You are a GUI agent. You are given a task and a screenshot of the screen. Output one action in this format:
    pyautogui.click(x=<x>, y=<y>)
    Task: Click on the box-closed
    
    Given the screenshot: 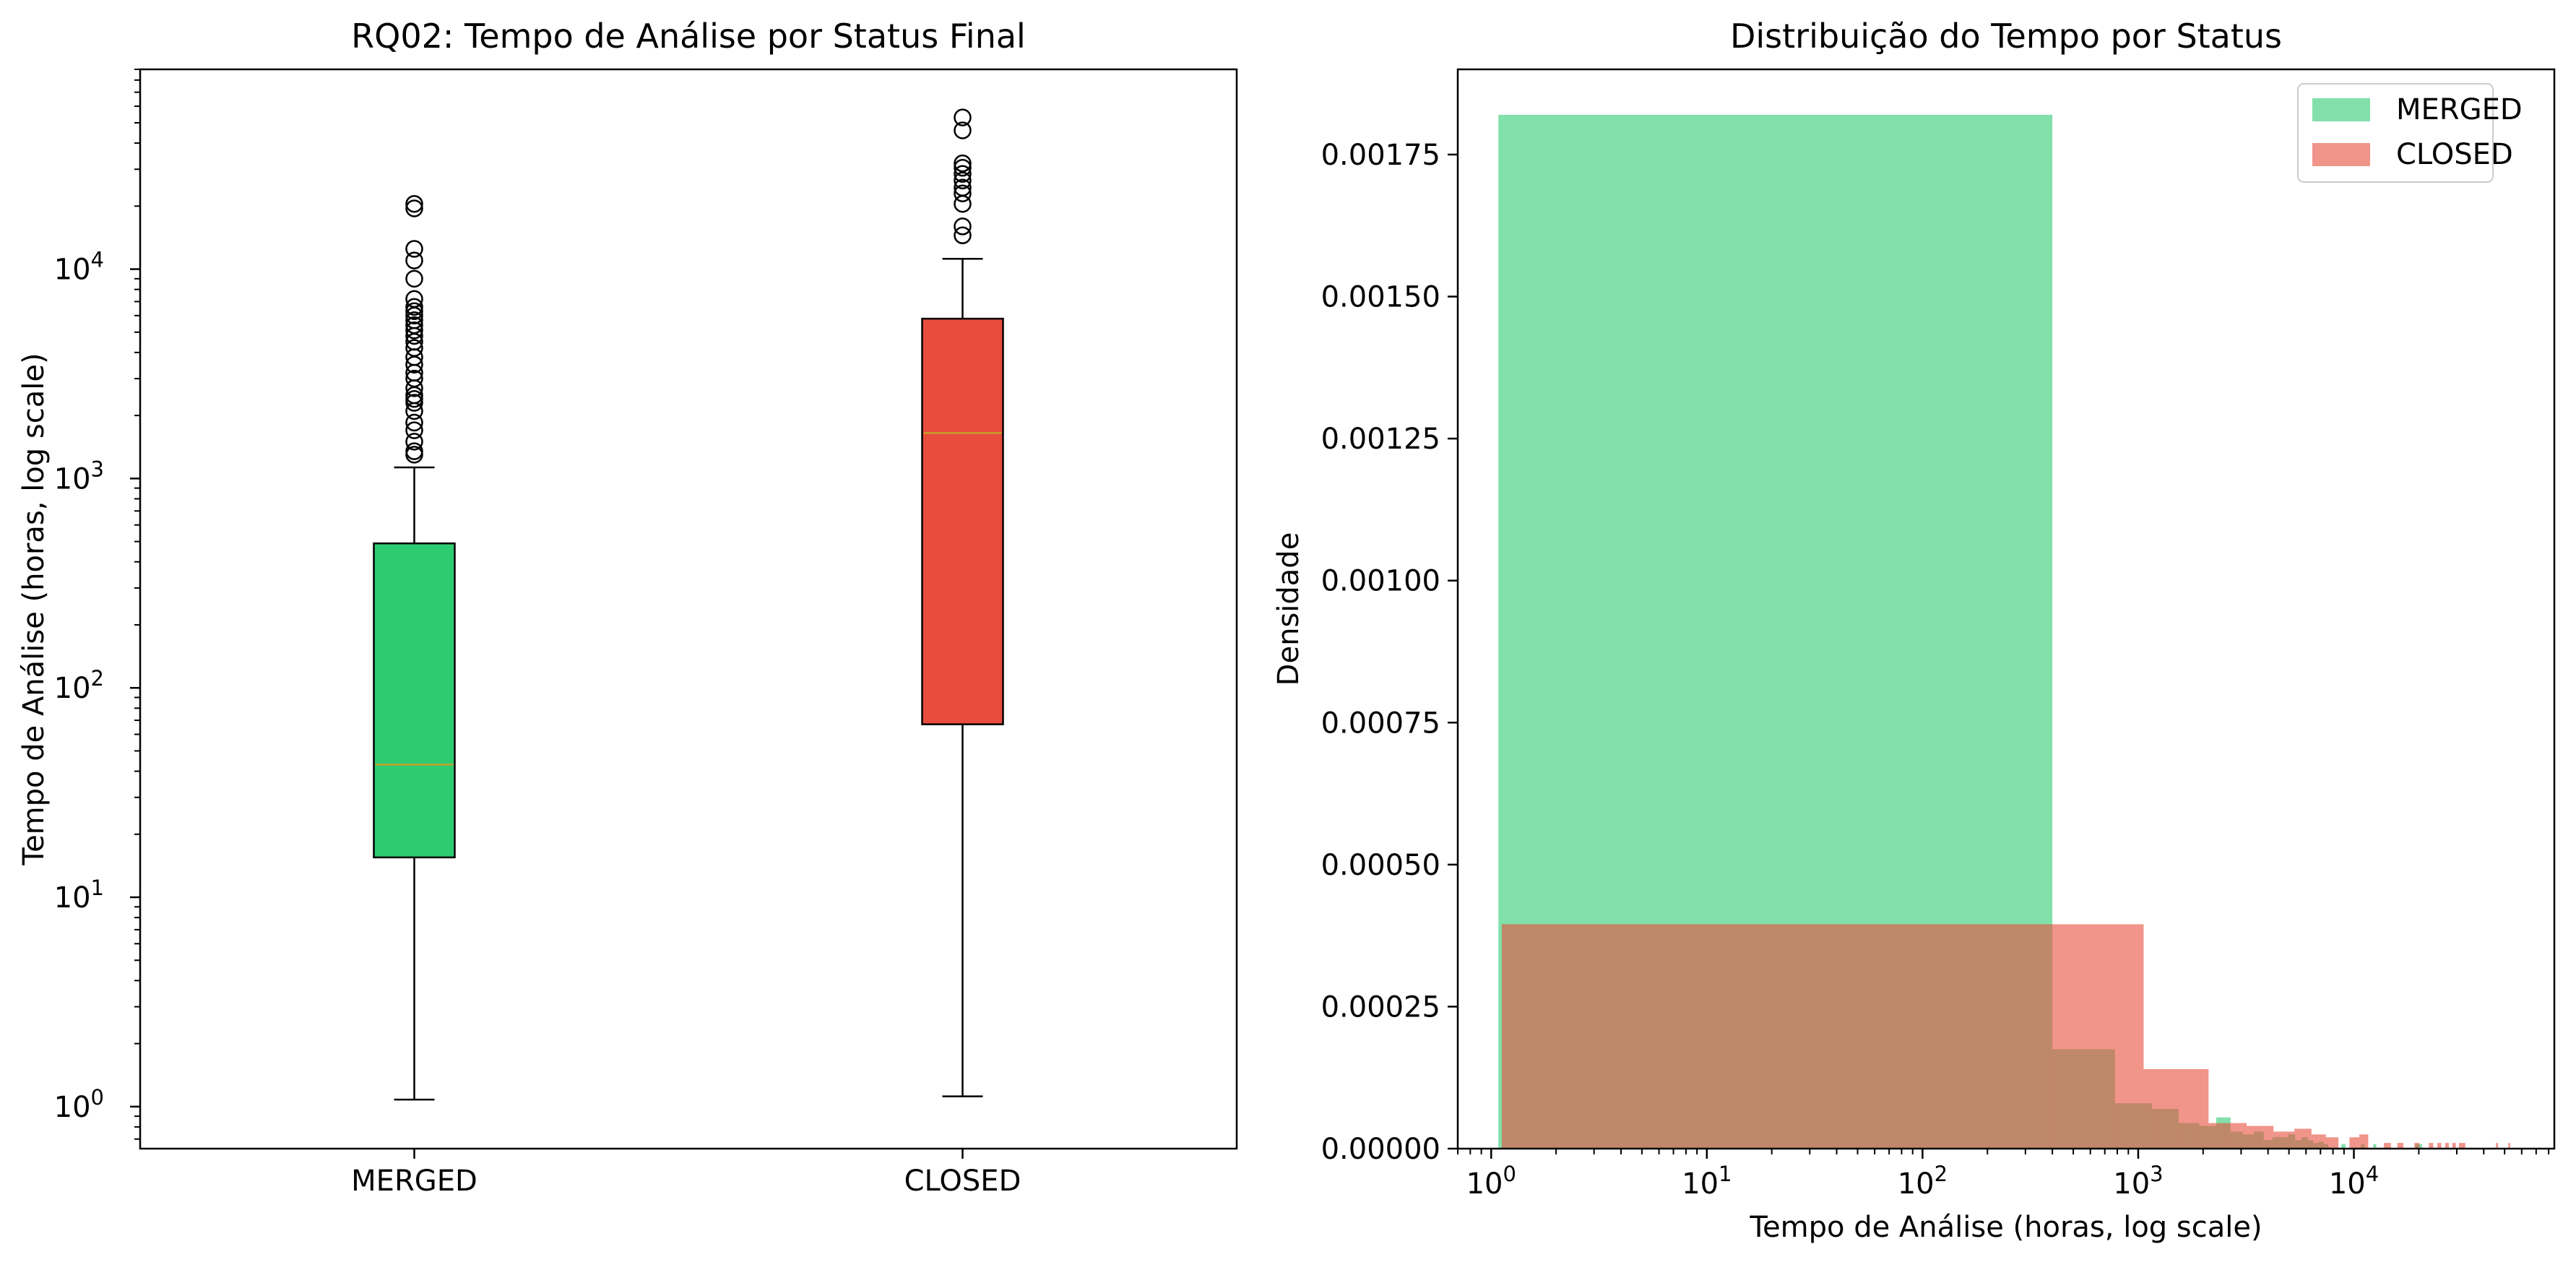 What is the action you would take?
    pyautogui.click(x=963, y=521)
    